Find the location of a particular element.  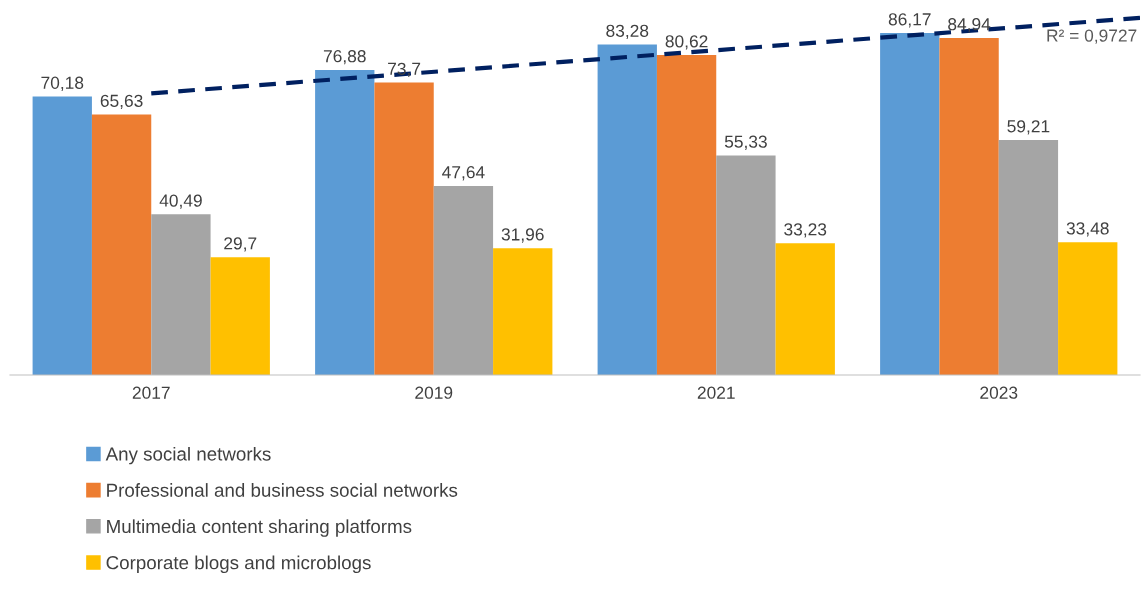

legend-label: Professional and business social networks is located at coordinates (282, 490).